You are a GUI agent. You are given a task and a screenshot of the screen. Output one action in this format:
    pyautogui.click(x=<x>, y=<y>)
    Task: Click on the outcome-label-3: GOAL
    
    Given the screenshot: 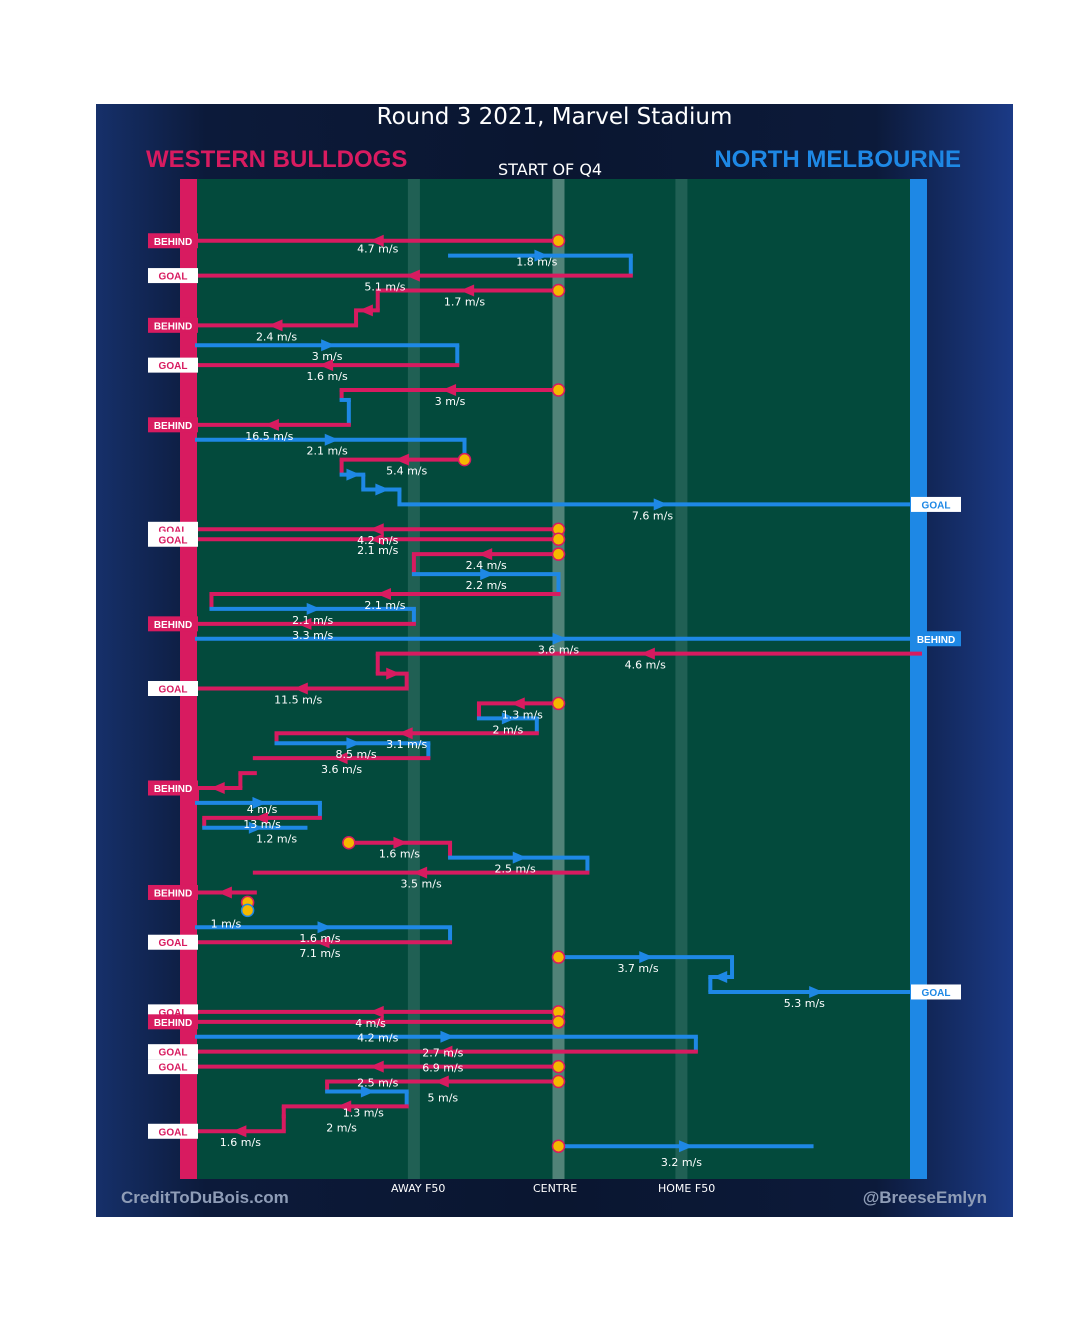 What is the action you would take?
    pyautogui.click(x=173, y=366)
    